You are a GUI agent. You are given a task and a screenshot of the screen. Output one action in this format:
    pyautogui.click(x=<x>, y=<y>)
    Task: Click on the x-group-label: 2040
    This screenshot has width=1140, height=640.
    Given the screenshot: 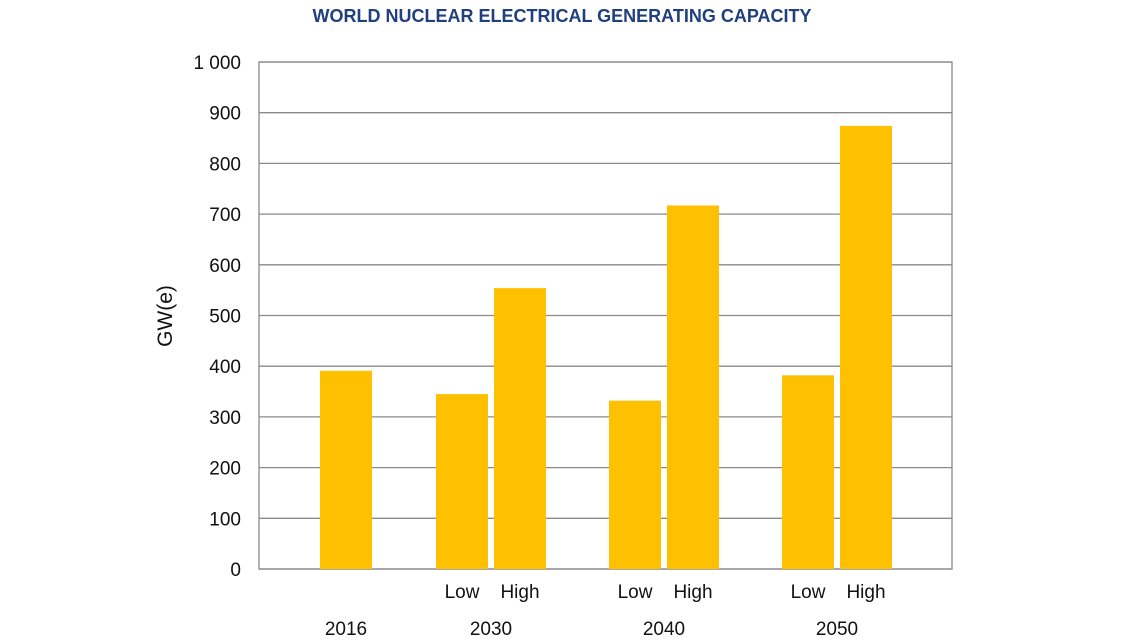 What is the action you would take?
    pyautogui.click(x=664, y=629)
    